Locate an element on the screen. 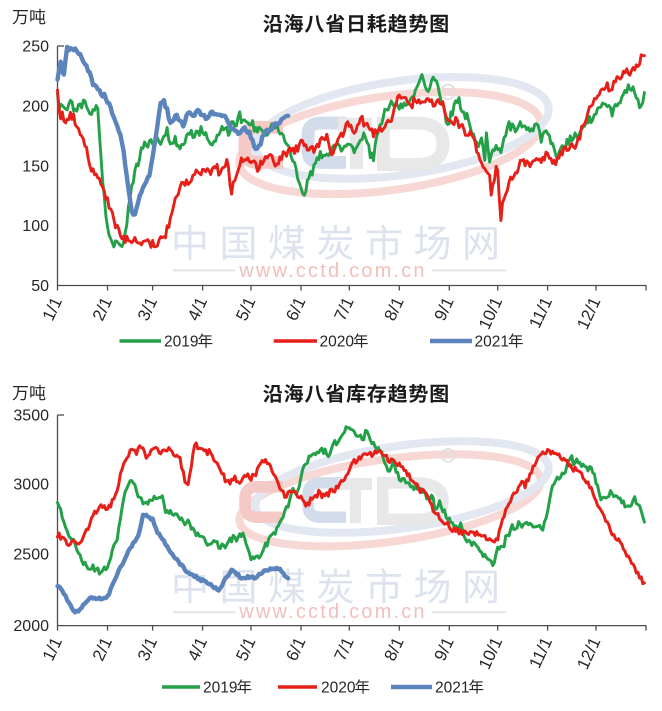 The width and height of the screenshot is (662, 711). svg-text: 50 is located at coordinates (40, 286).